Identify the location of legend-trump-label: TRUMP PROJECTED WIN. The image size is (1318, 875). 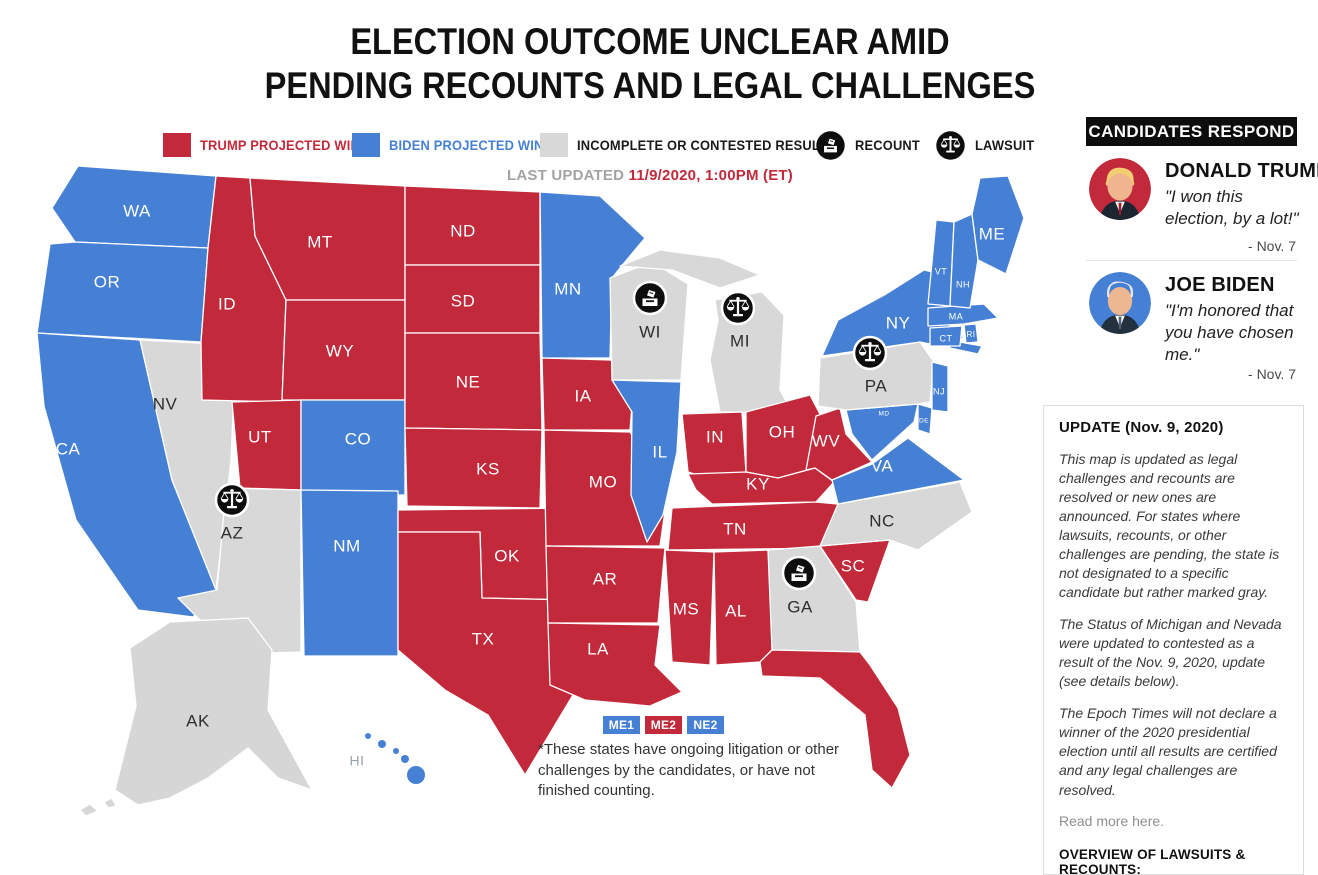
(280, 145).